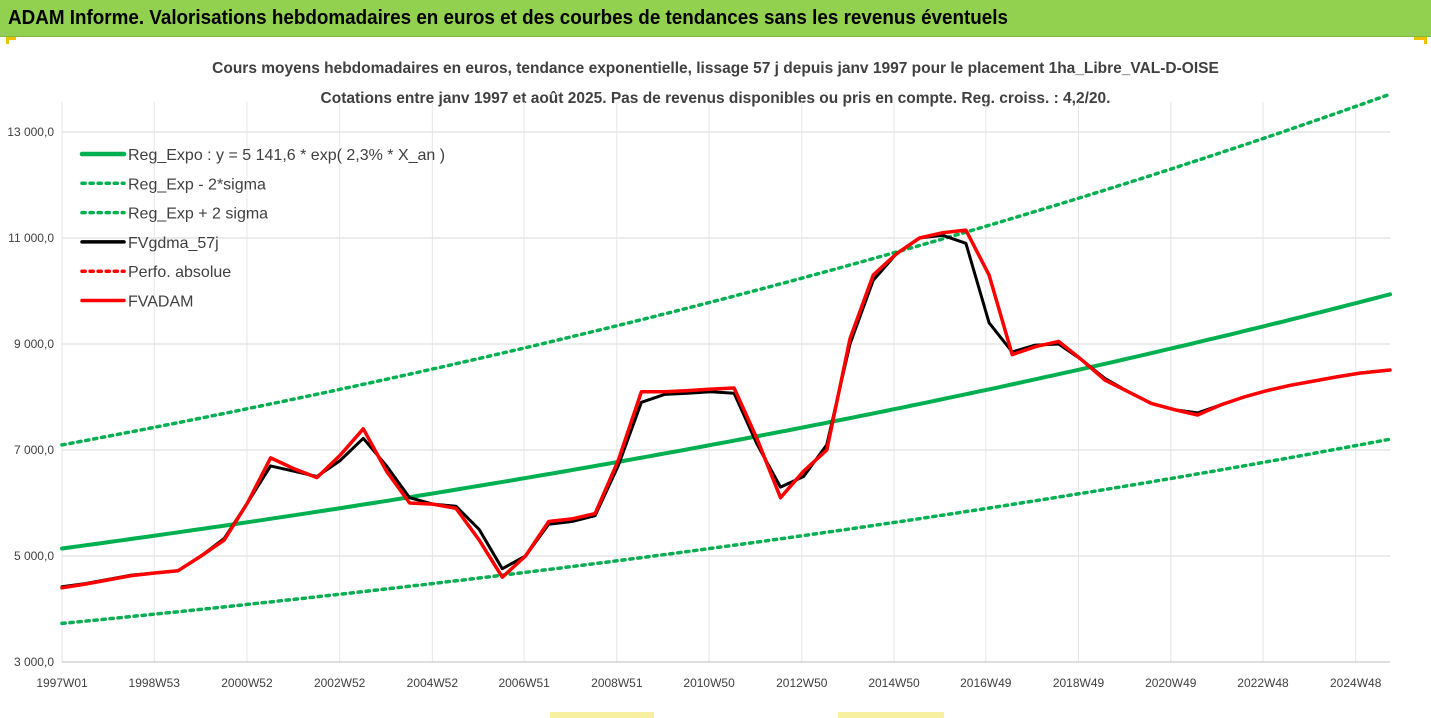  Describe the element at coordinates (1263, 683) in the screenshot. I see `x-tick-label: 2022W48` at that location.